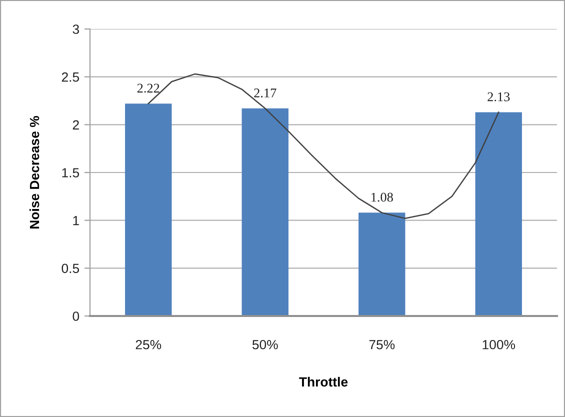  Describe the element at coordinates (265, 345) in the screenshot. I see `x-tick-label: 50%` at that location.